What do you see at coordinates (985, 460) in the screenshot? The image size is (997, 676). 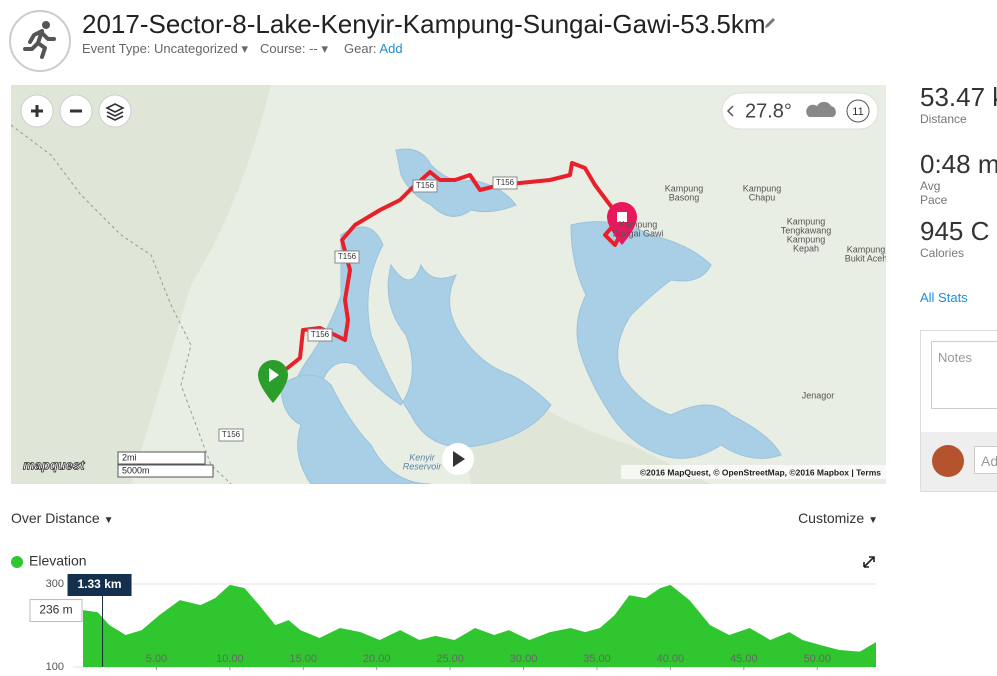 I see `comment-input: Ad` at bounding box center [985, 460].